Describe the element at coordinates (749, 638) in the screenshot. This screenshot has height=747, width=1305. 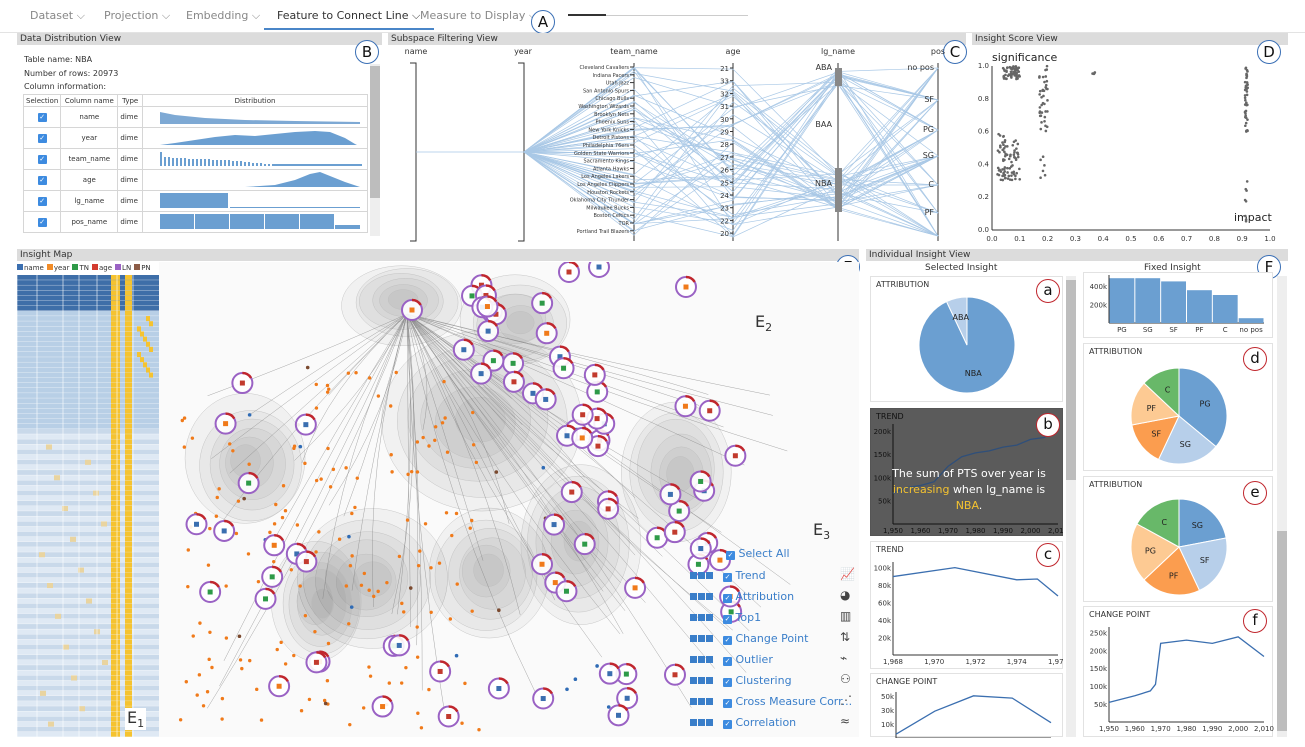
I see `legend-insight-type: ✓ Change Point` at that location.